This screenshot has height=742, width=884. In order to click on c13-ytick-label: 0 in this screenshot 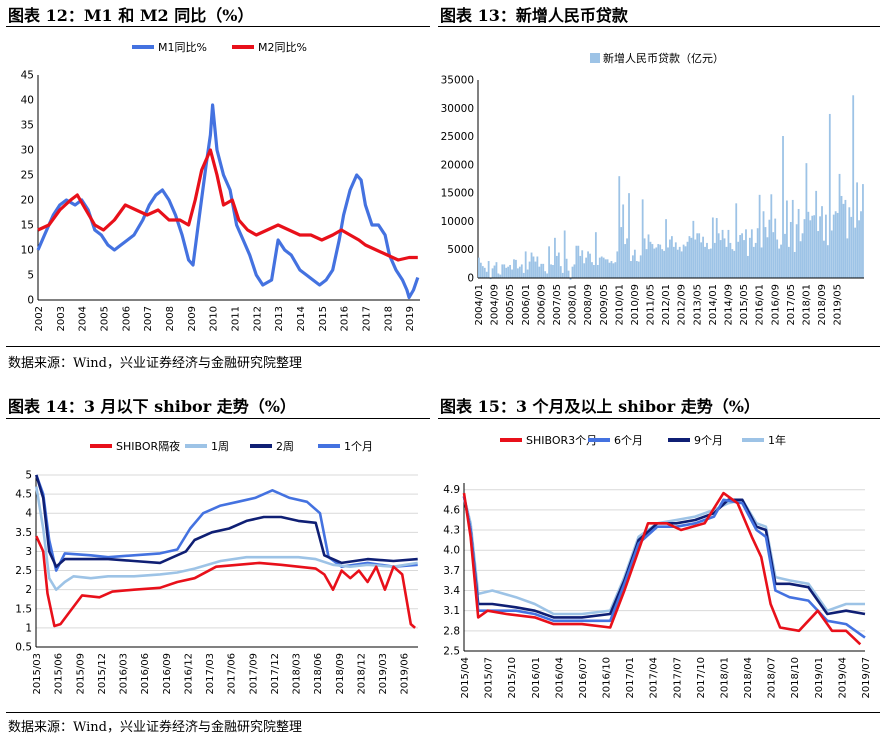, I will do `click(470, 279)`.